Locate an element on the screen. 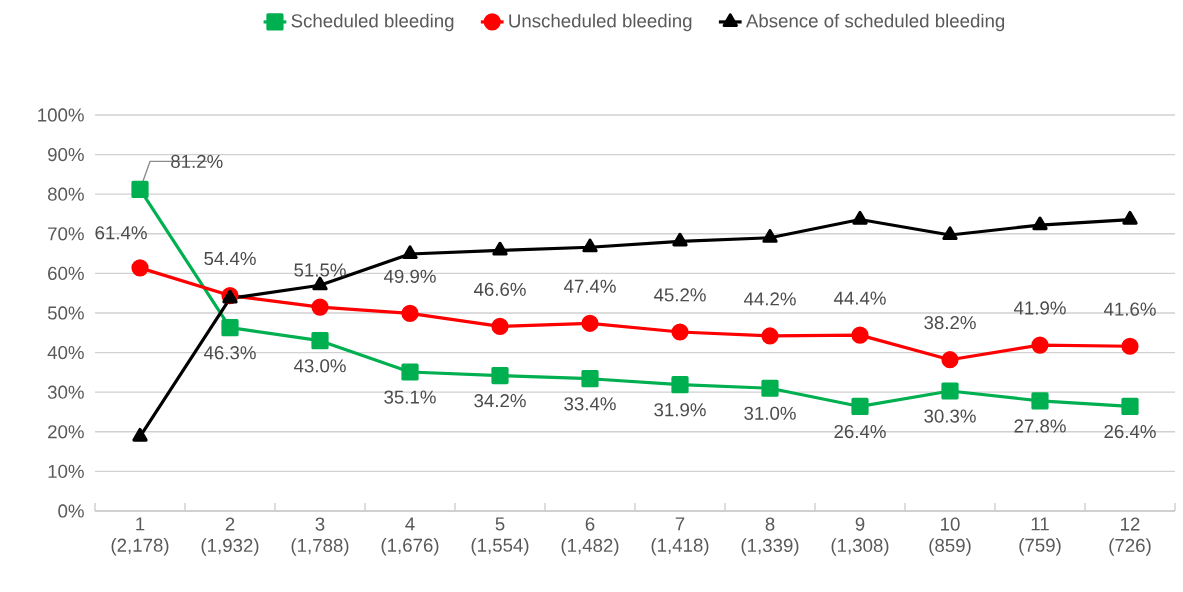 The image size is (1183, 592). legend-label: Scheduled bleeding is located at coordinates (372, 22).